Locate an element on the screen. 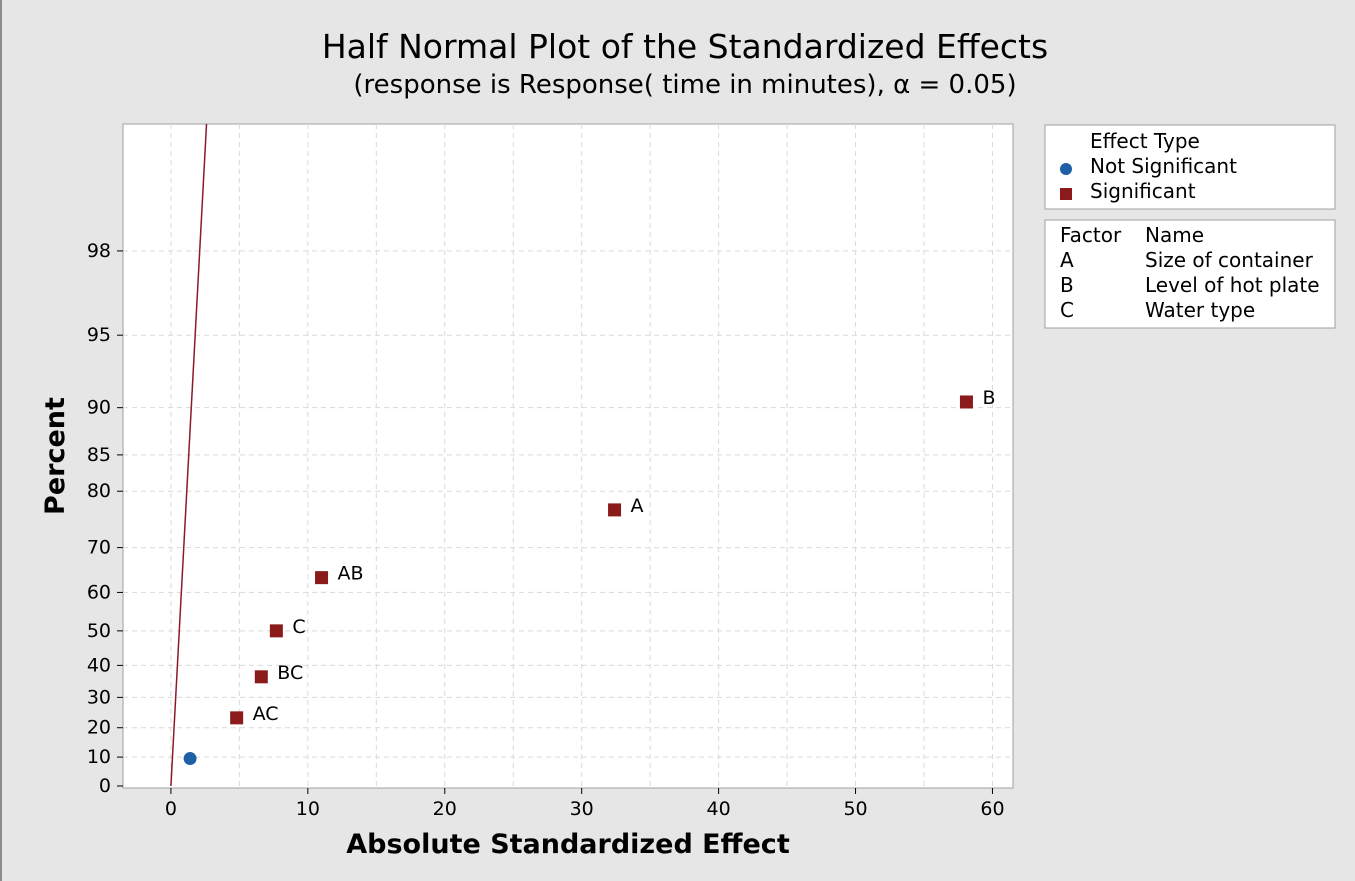 This screenshot has width=1355, height=881. factor-c-code: C is located at coordinates (1067, 310).